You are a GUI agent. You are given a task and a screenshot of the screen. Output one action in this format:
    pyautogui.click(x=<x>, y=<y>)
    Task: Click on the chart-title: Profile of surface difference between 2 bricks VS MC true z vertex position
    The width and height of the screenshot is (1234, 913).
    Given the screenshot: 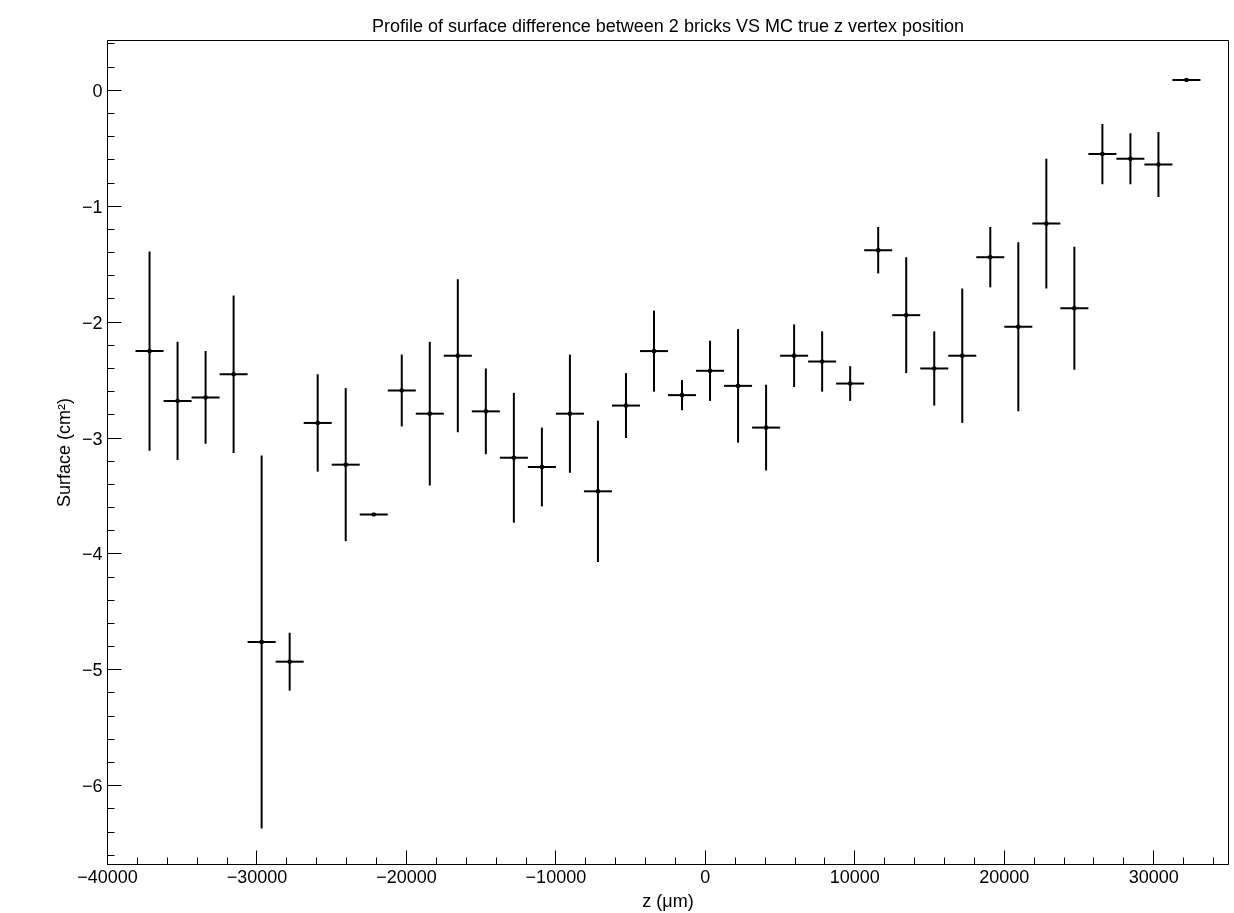 What is the action you would take?
    pyautogui.click(x=668, y=25)
    